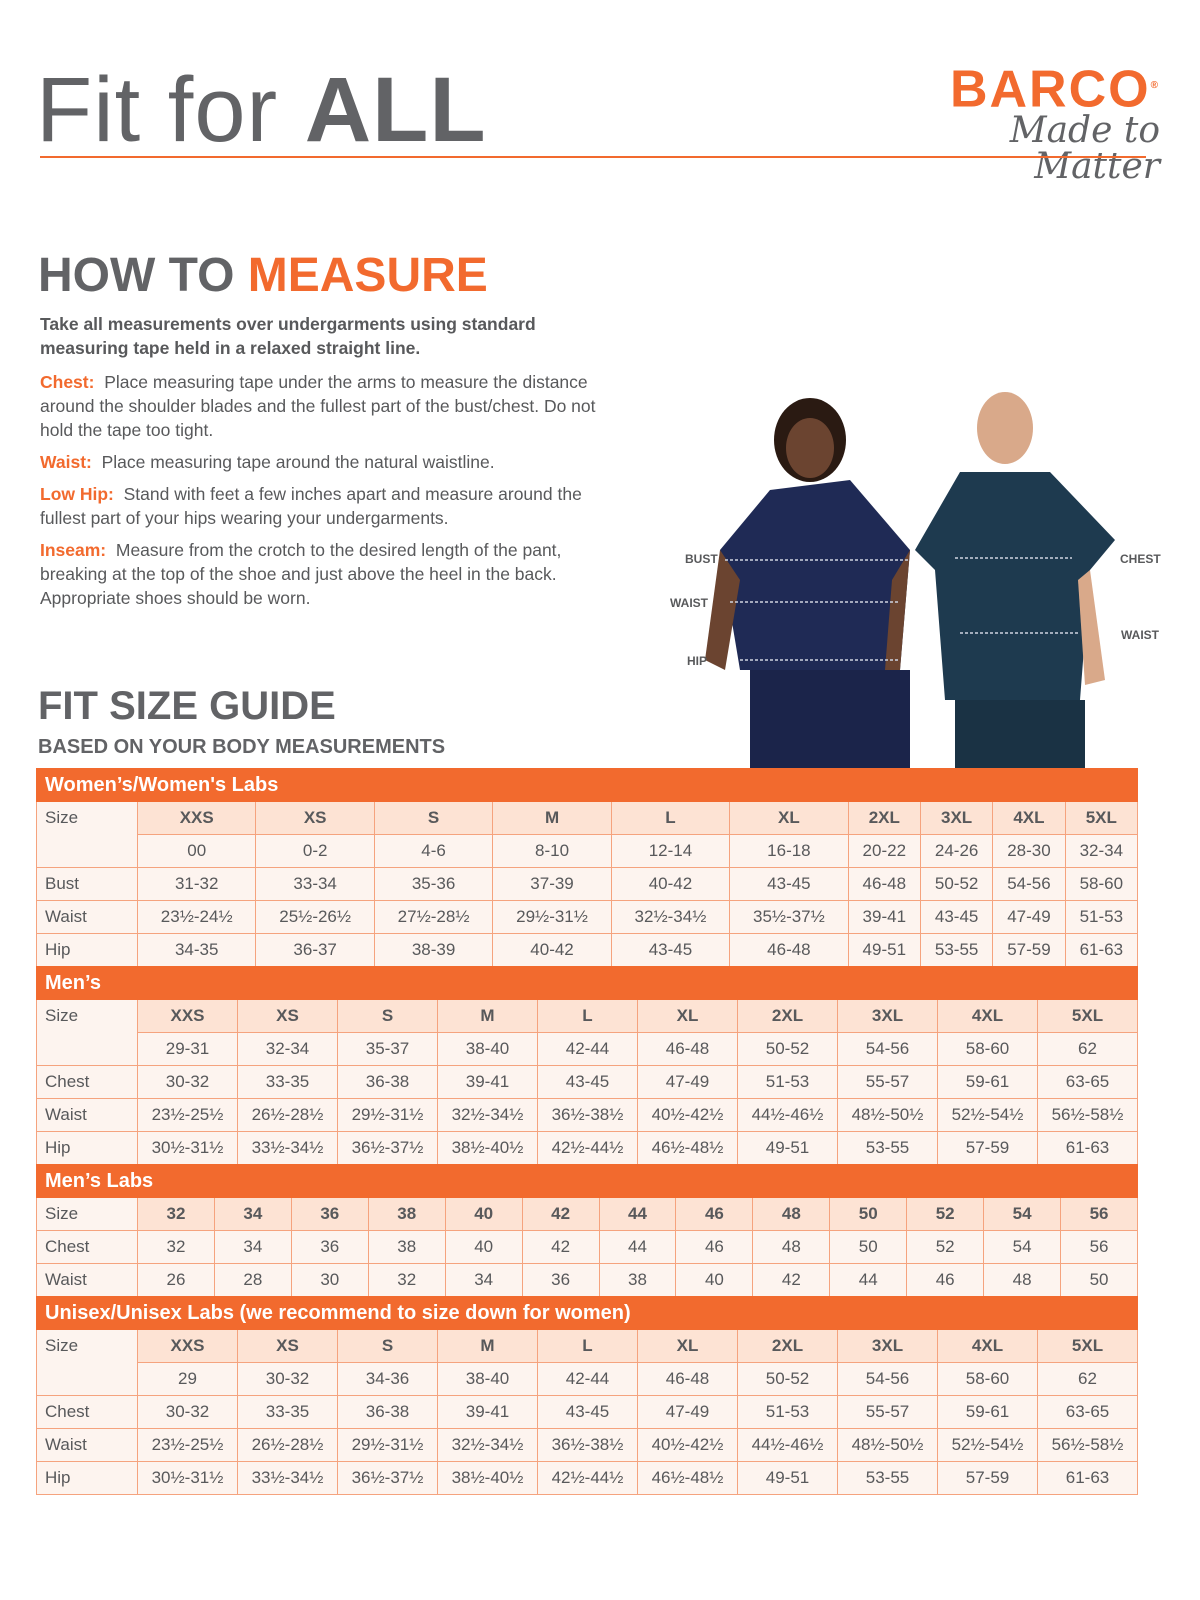  I want to click on value-cell: 38-39, so click(433, 950).